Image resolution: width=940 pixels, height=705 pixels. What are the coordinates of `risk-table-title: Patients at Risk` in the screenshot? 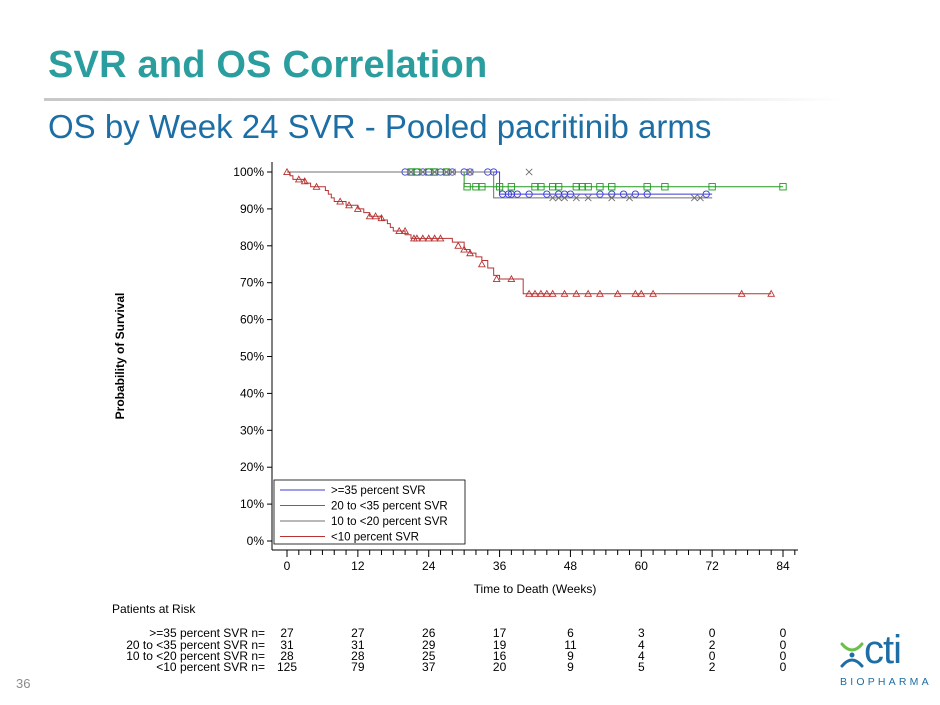 It's located at (154, 609).